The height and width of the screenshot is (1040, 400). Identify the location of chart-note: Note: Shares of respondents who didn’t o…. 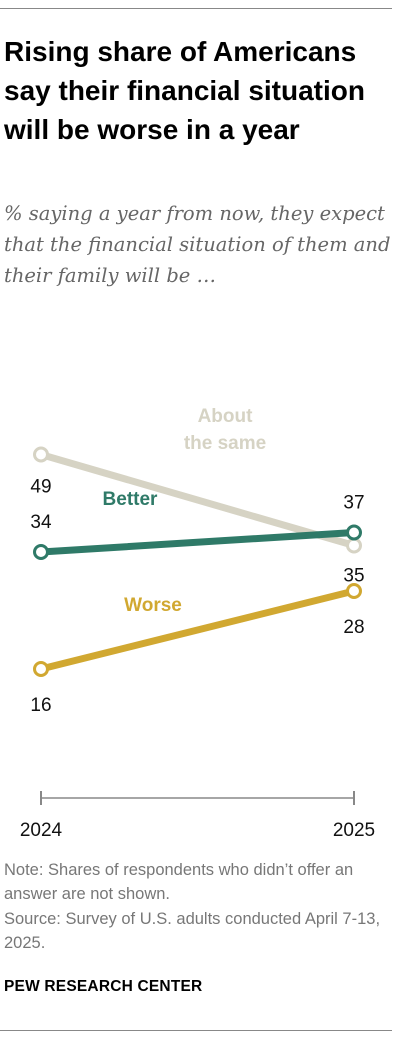
(179, 882).